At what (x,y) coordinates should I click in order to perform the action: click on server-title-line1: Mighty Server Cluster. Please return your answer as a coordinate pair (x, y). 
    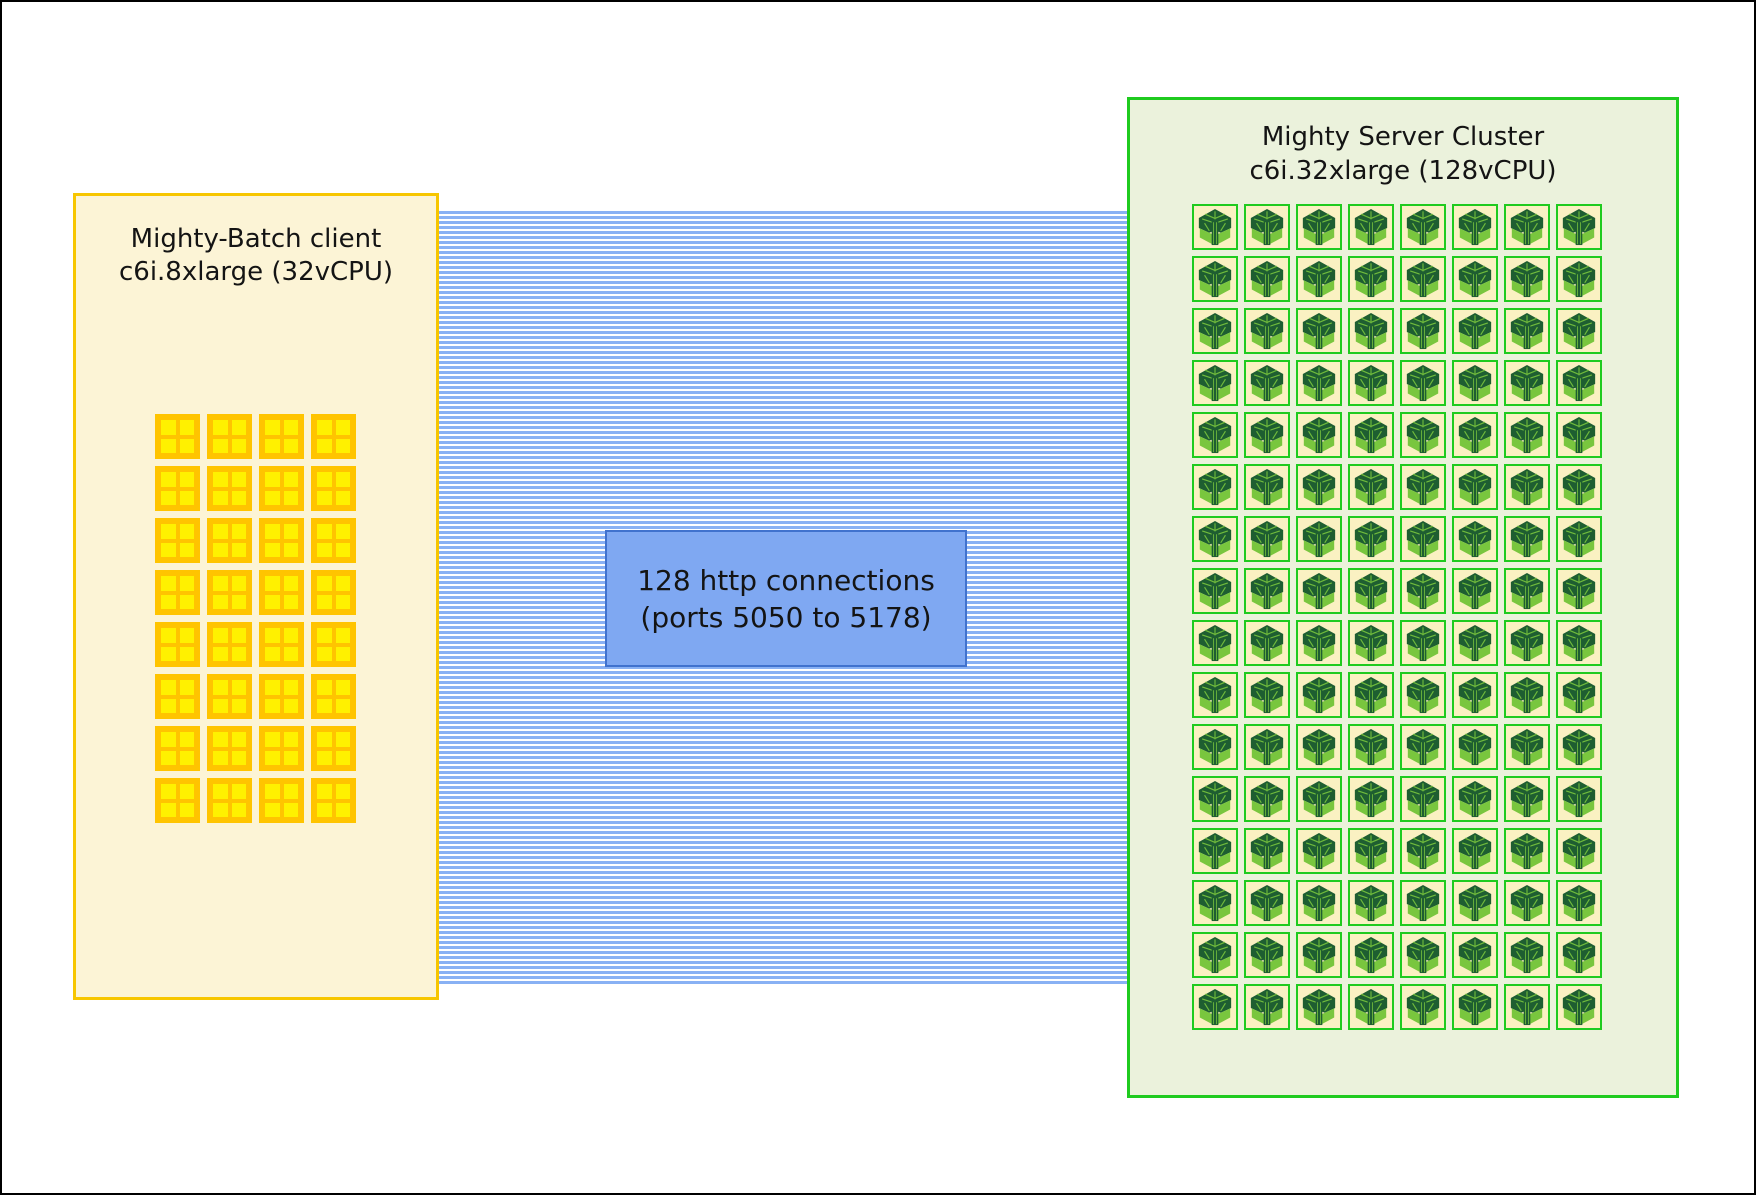
    Looking at the image, I should click on (1403, 137).